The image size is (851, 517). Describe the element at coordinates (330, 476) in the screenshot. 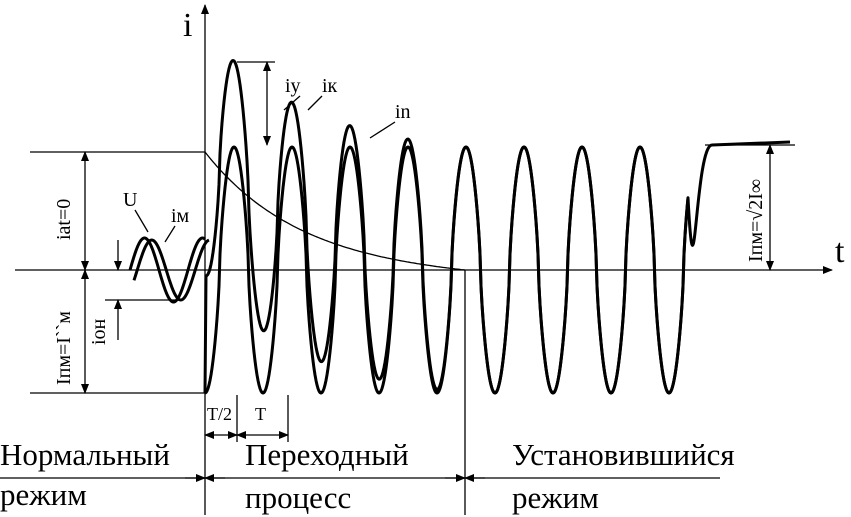

I see `regime-label: Переходный процесс` at that location.